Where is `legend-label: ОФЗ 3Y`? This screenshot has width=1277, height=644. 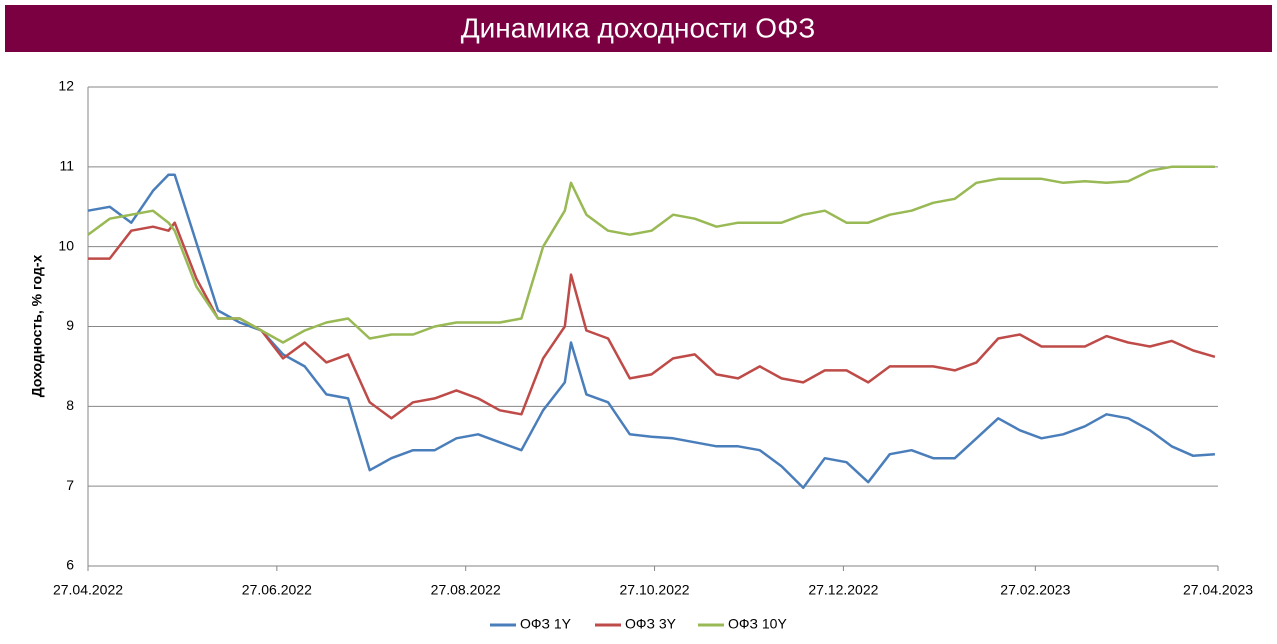 legend-label: ОФЗ 3Y is located at coordinates (651, 624).